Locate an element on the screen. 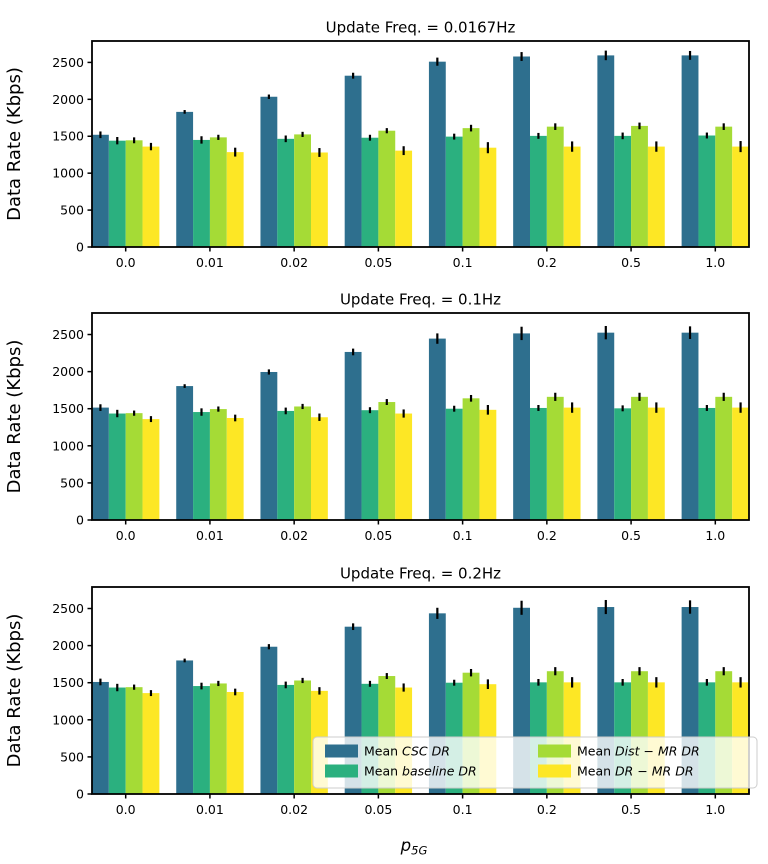  legend-label: Mean baseline DR is located at coordinates (420, 771).